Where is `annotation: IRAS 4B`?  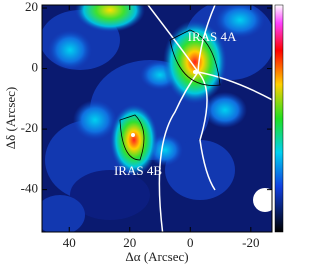
annotation: IRAS 4B is located at coordinates (138, 170).